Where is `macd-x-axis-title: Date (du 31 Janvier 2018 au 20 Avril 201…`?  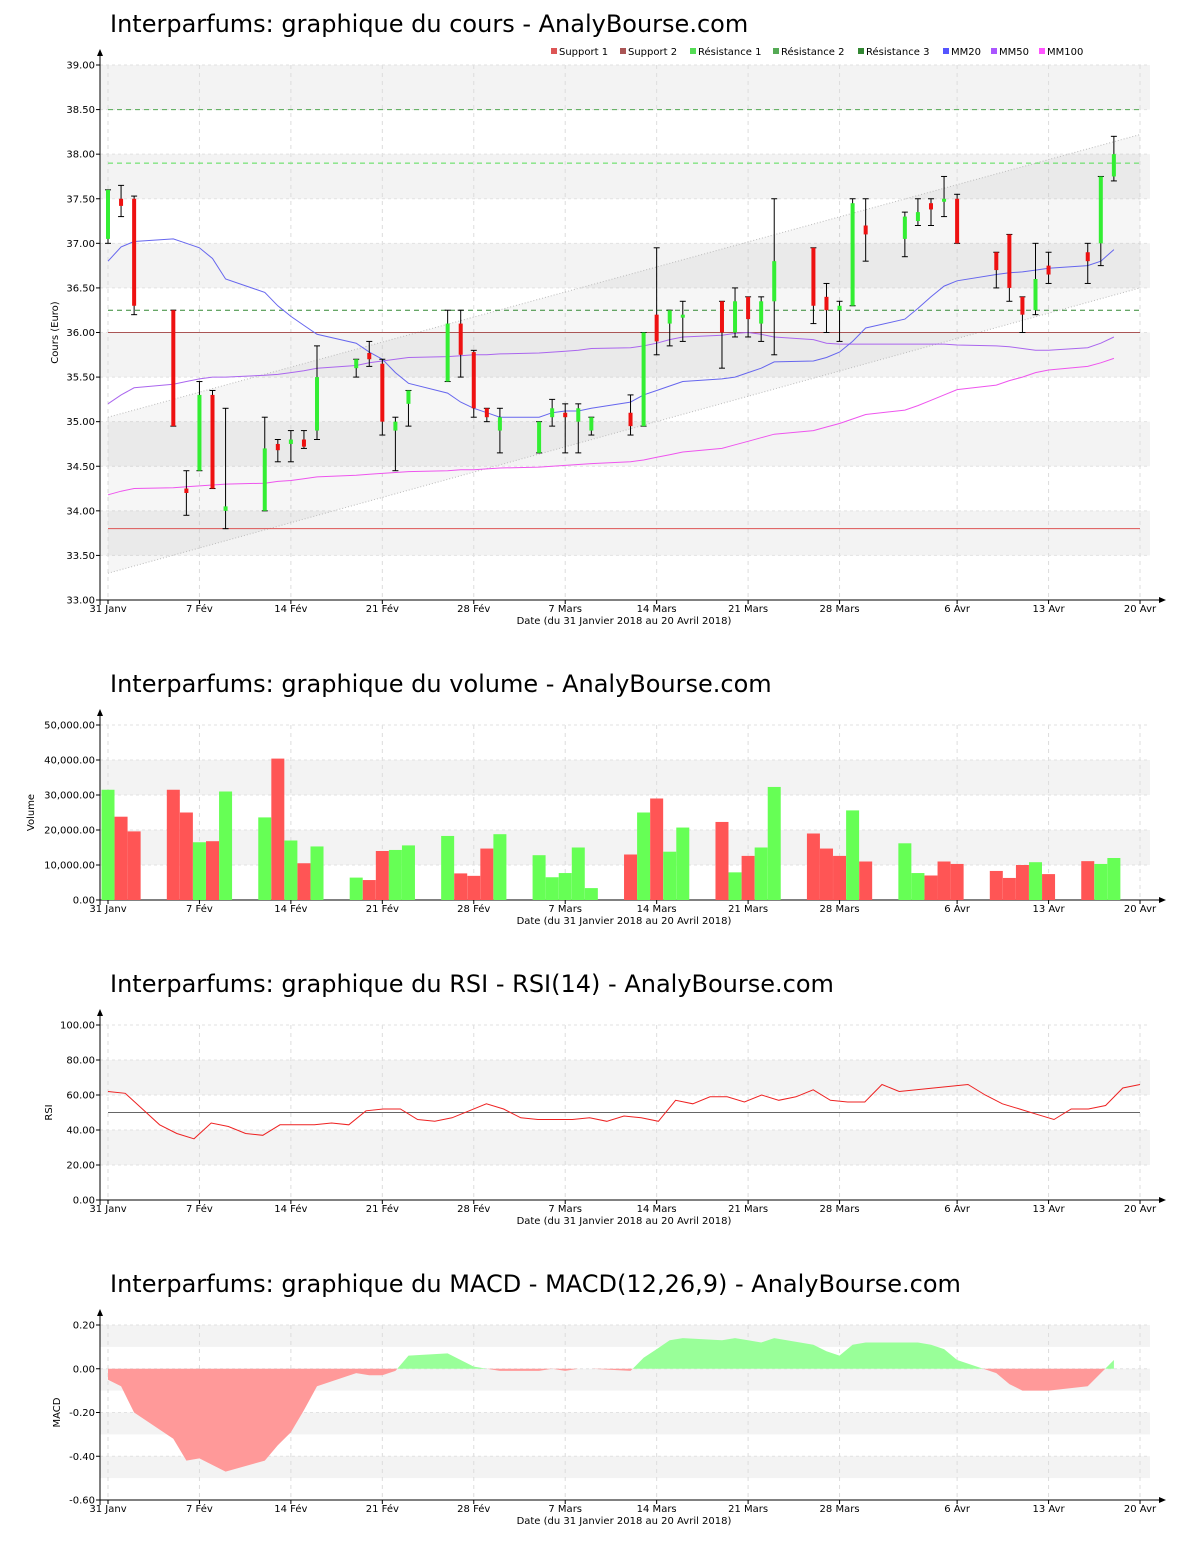 macd-x-axis-title: Date (du 31 Janvier 2018 au 20 Avril 201… is located at coordinates (624, 1521).